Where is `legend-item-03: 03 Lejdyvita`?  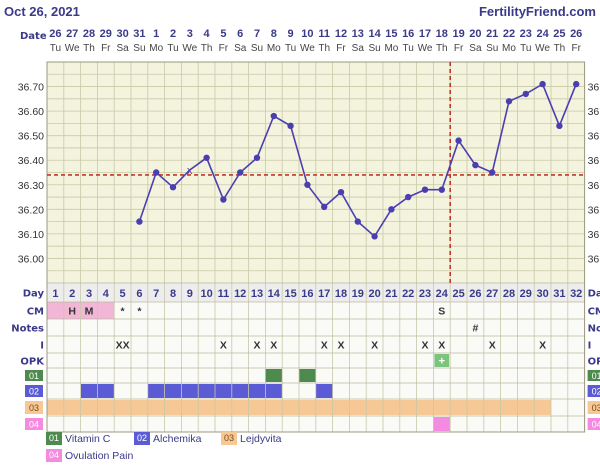 legend-item-03: 03 Lejdyvita is located at coordinates (251, 438).